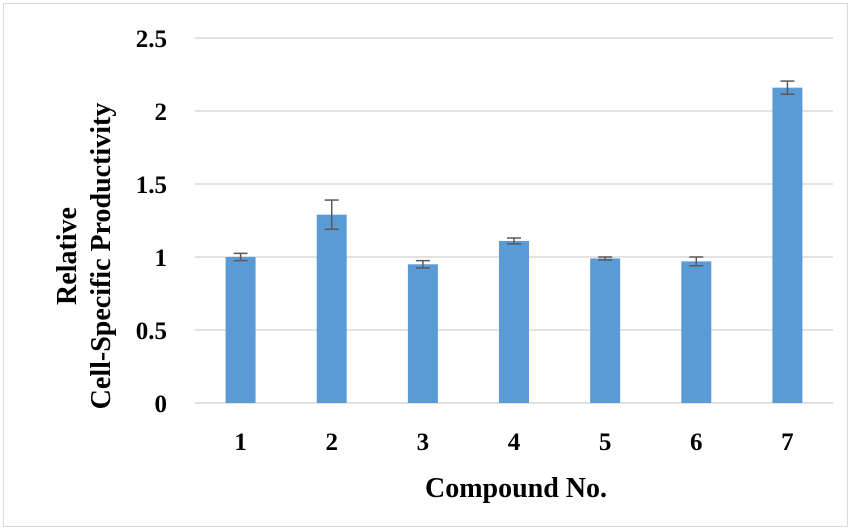 Image resolution: width=853 pixels, height=531 pixels. I want to click on y-tick-label: 2, so click(161, 112).